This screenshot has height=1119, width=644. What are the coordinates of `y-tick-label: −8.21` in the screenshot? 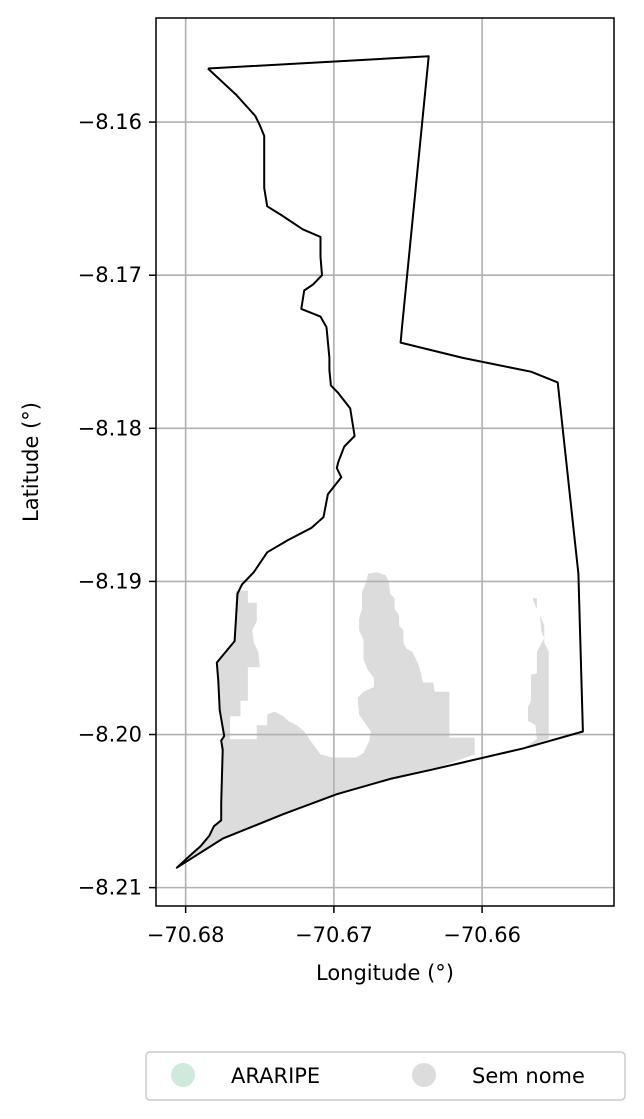 It's located at (110, 888).